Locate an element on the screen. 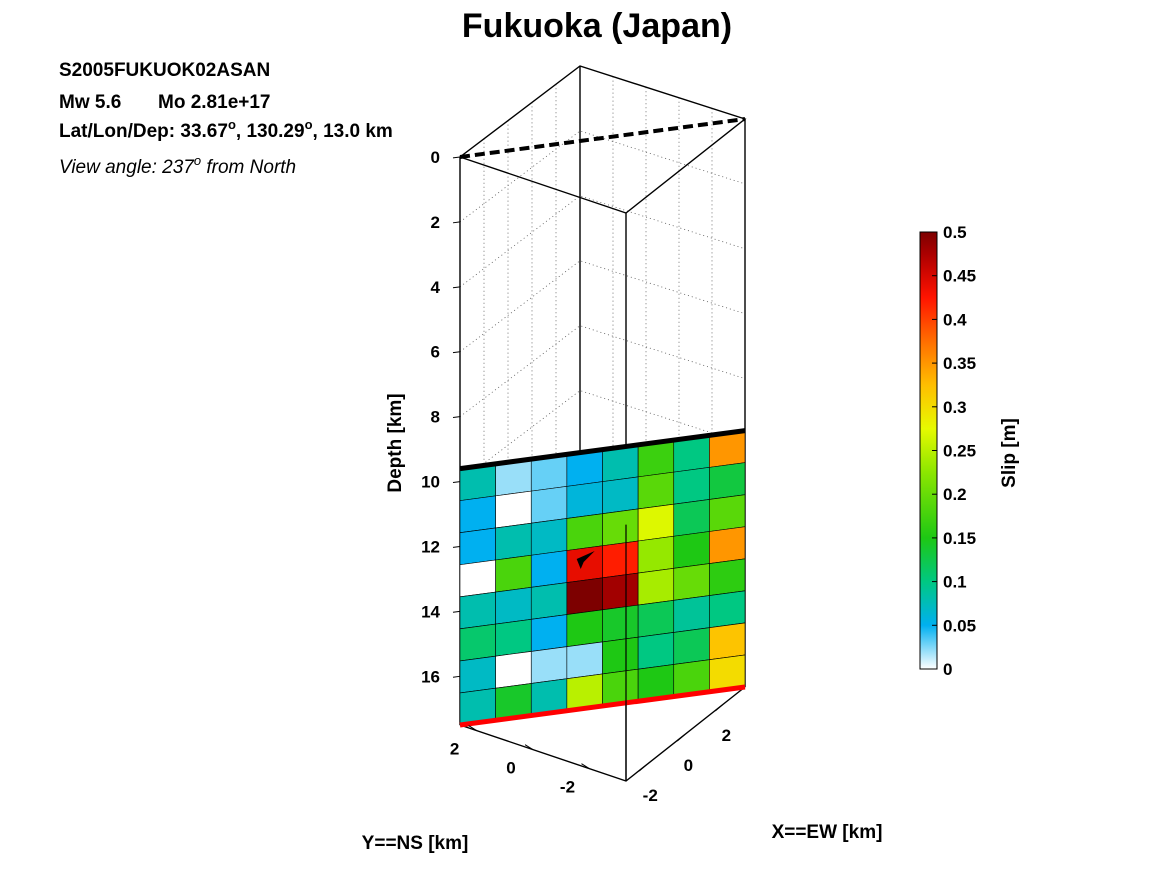  depth-tick-label: 8 is located at coordinates (435, 417).